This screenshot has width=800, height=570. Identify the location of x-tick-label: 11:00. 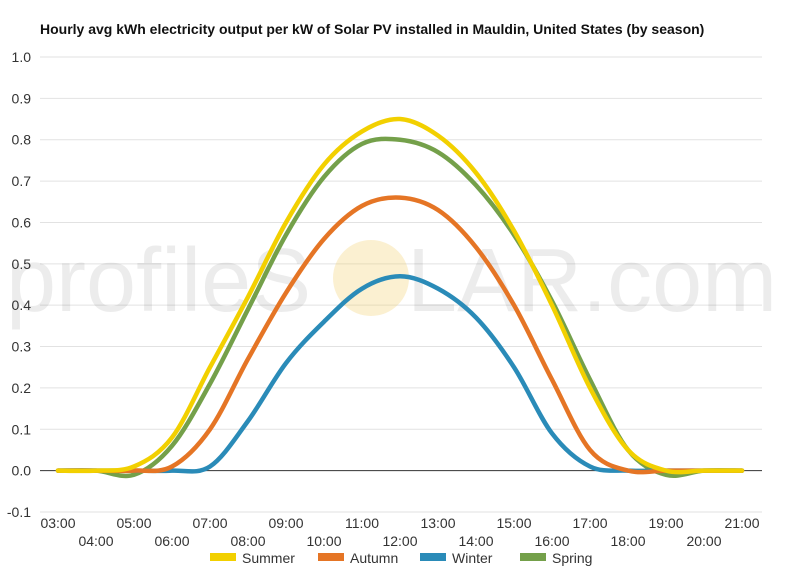
(362, 523).